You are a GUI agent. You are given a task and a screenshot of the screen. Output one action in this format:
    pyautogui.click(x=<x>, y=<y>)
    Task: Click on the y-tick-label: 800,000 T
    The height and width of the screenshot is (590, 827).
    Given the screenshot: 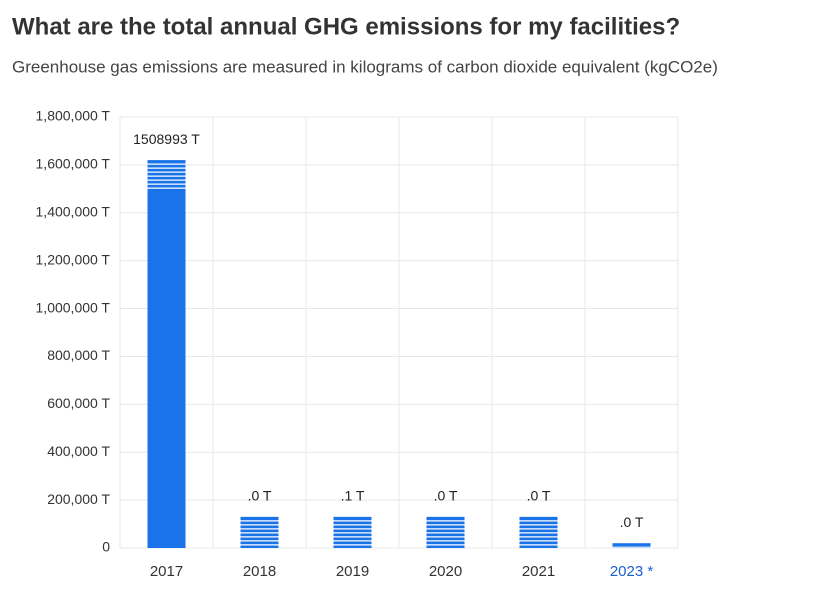 What is the action you would take?
    pyautogui.click(x=78, y=355)
    